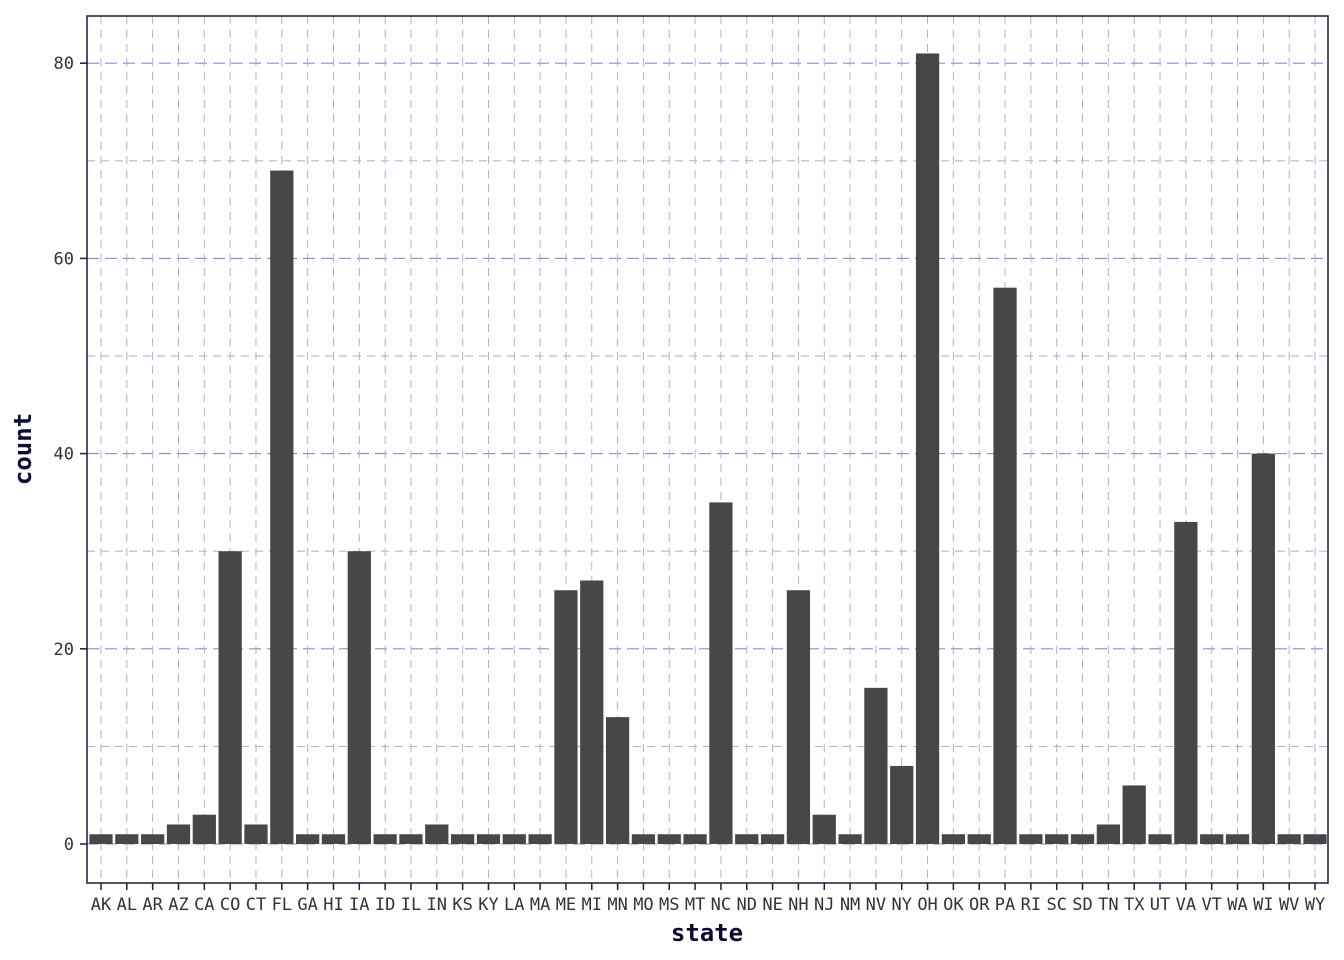 This screenshot has width=1344, height=960. I want to click on x-tick-label: UT, so click(1160, 905).